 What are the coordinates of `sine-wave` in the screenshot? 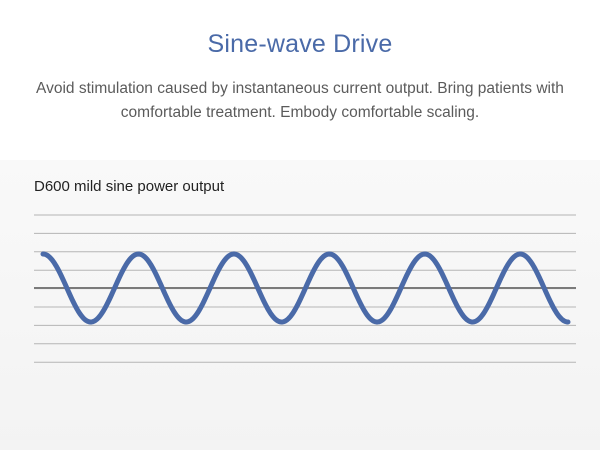 It's located at (305, 288).